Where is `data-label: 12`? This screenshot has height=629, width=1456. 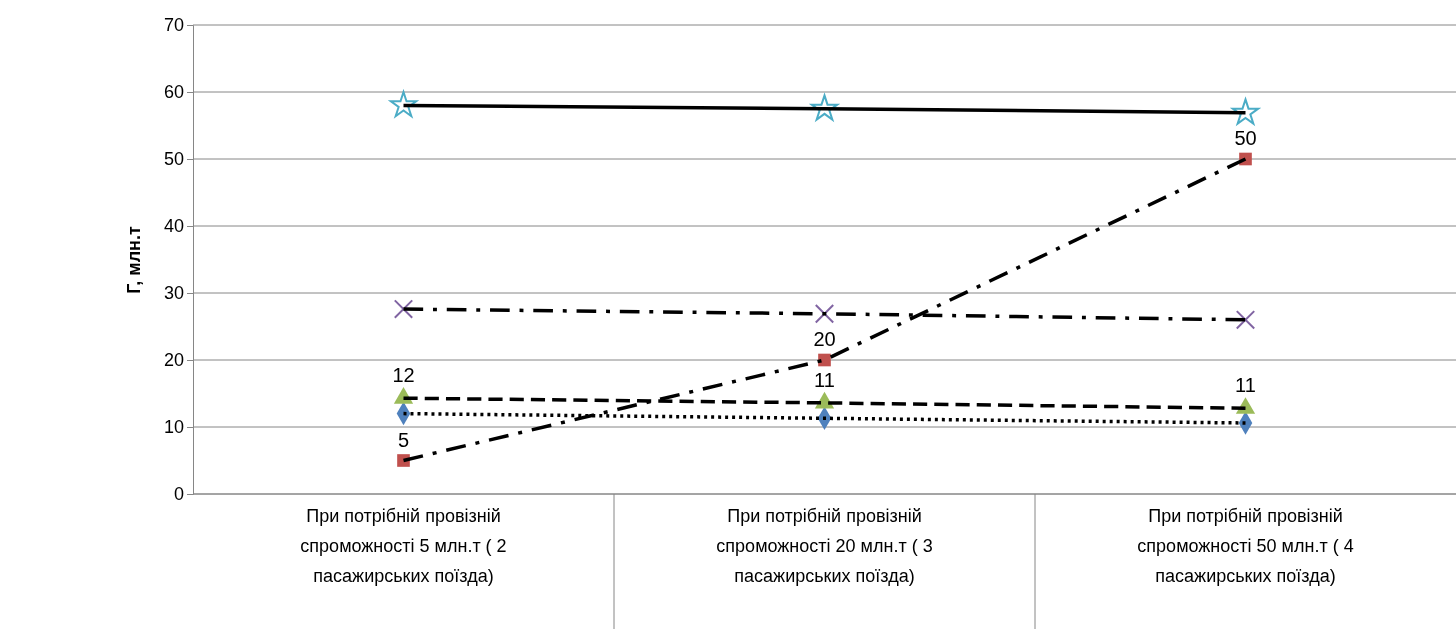
data-label: 12 is located at coordinates (403, 375).